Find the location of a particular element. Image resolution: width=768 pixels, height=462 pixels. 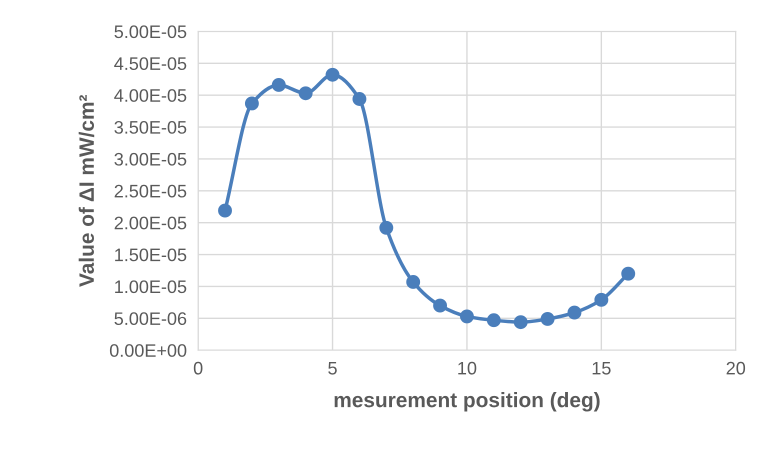

x-tick-label: 5 is located at coordinates (332, 368).